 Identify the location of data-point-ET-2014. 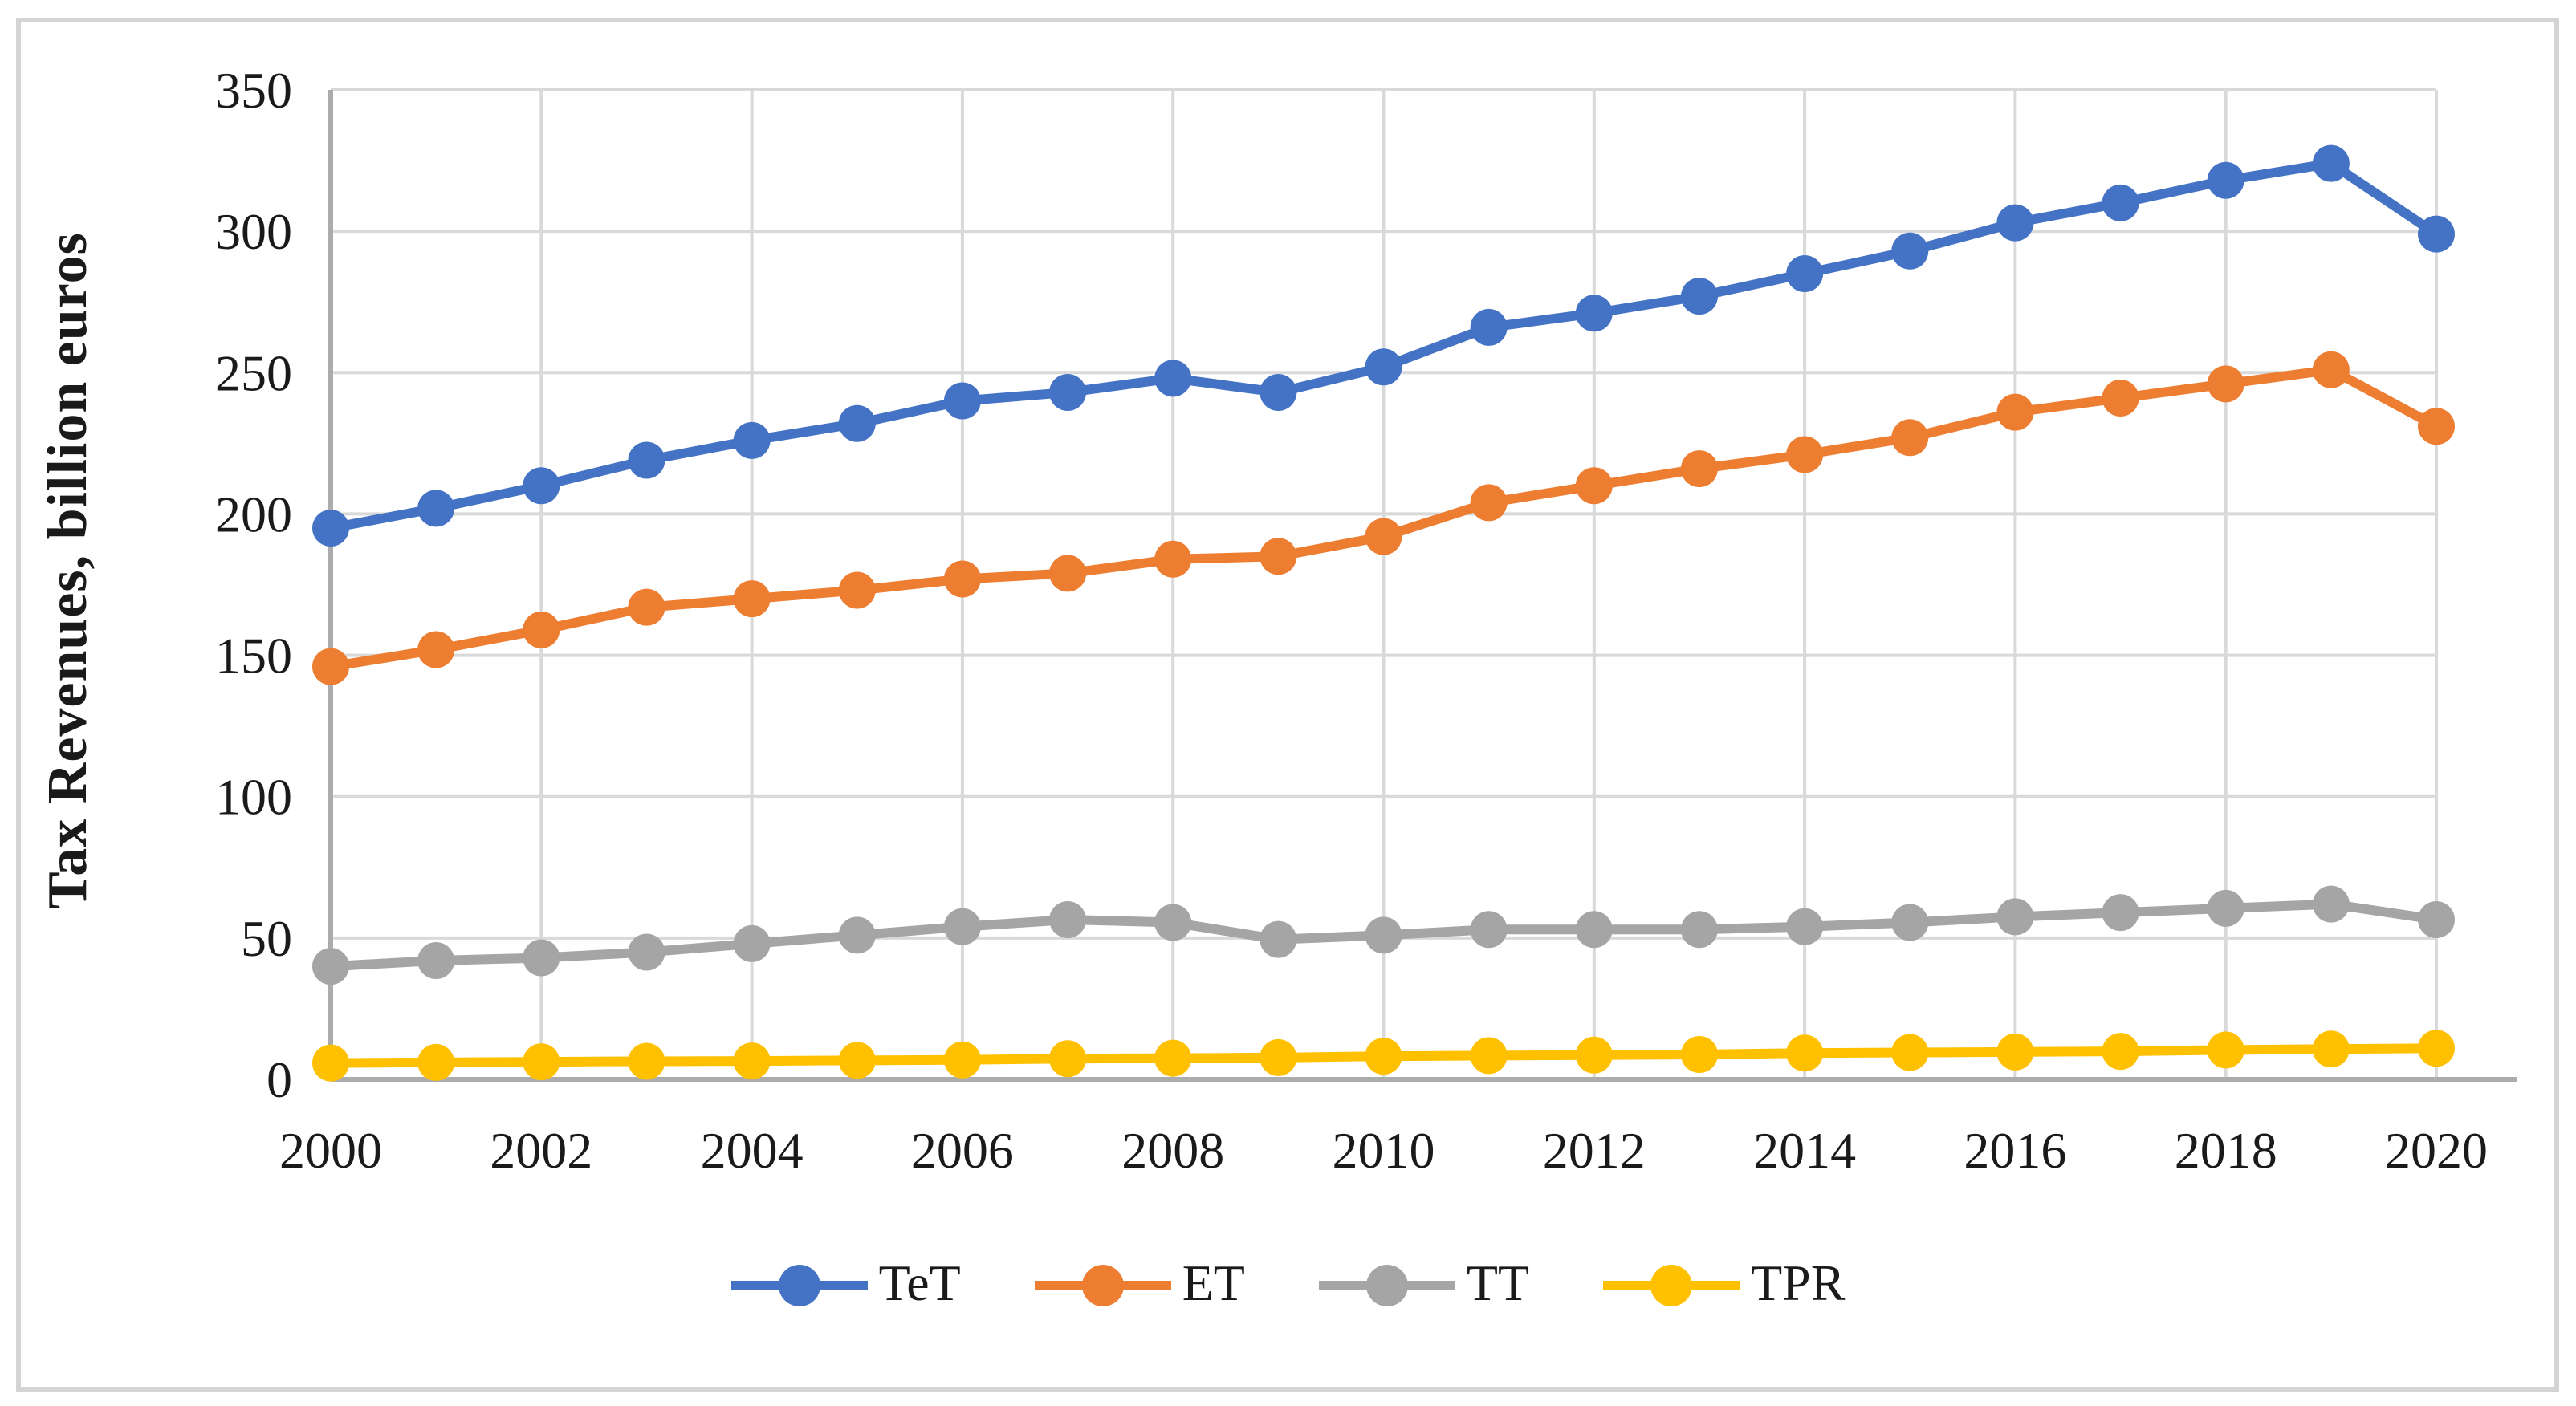
(1805, 455).